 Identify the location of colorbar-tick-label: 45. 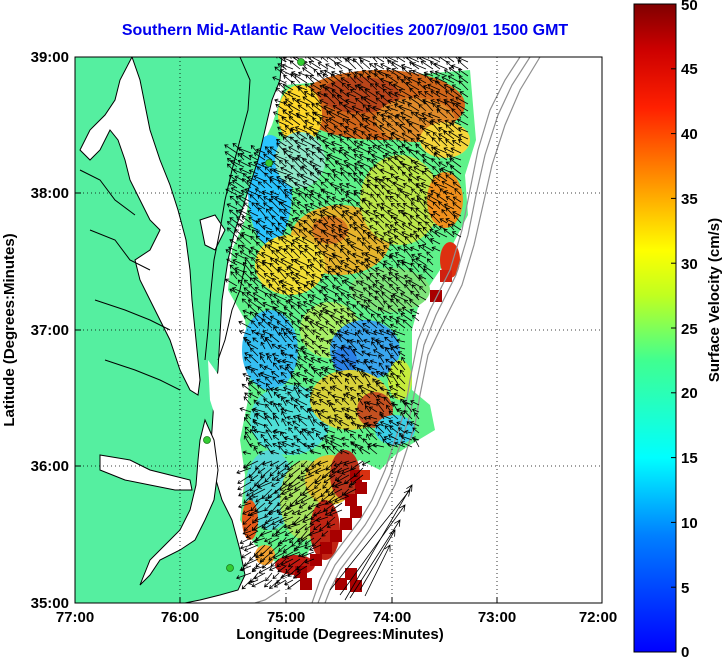
(689, 69).